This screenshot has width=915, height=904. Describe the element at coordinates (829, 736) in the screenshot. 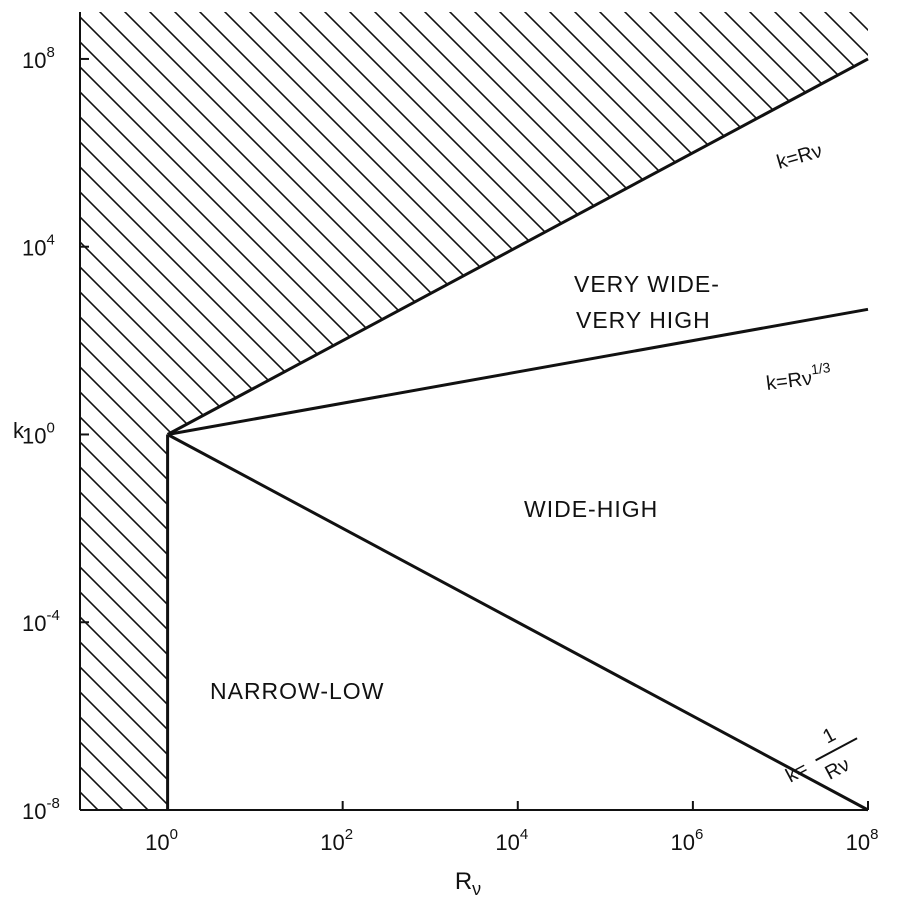

I see `inv-label-numerator: 1` at that location.